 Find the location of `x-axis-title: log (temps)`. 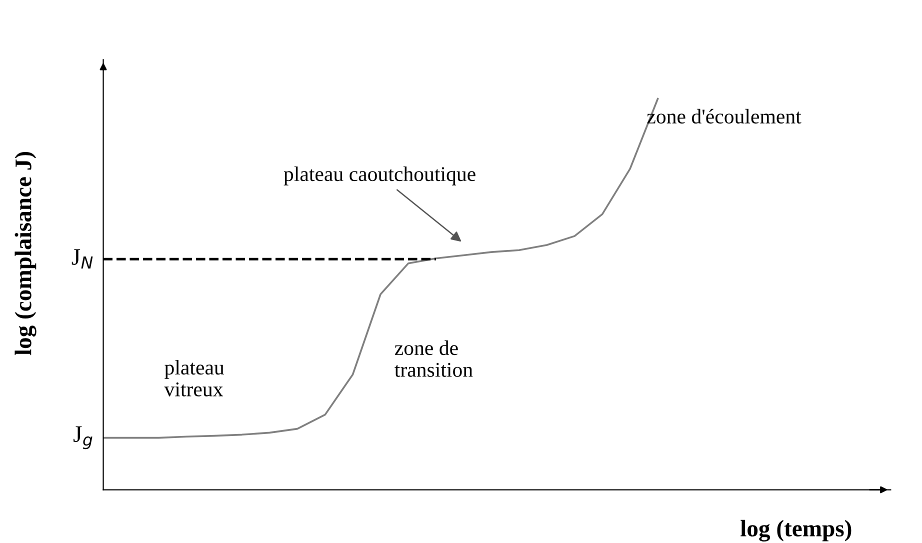

x-axis-title: log (temps) is located at coordinates (796, 531).